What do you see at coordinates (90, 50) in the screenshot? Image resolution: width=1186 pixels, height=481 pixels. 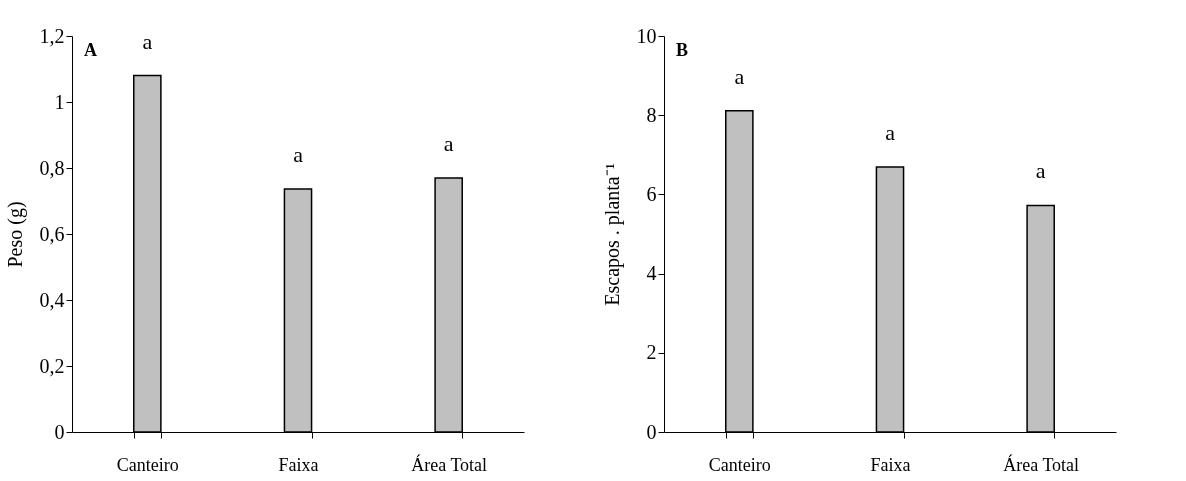 I see `chart-title: A` at bounding box center [90, 50].